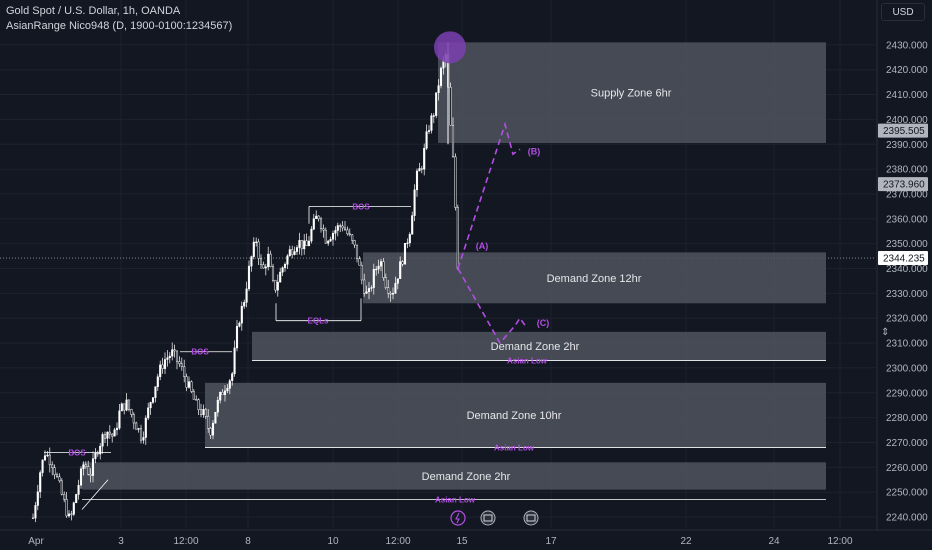 This screenshot has height=550, width=932. I want to click on time-tick-label: 17, so click(551, 541).